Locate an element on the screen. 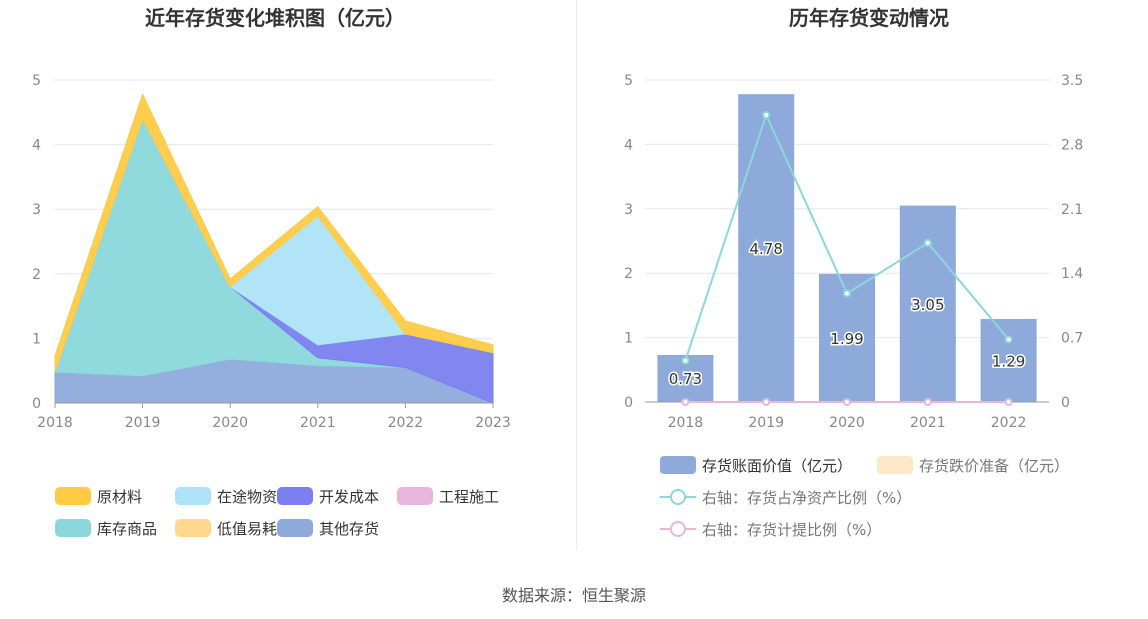 The height and width of the screenshot is (619, 1148). bar-data-label: 3.05 is located at coordinates (927, 305).